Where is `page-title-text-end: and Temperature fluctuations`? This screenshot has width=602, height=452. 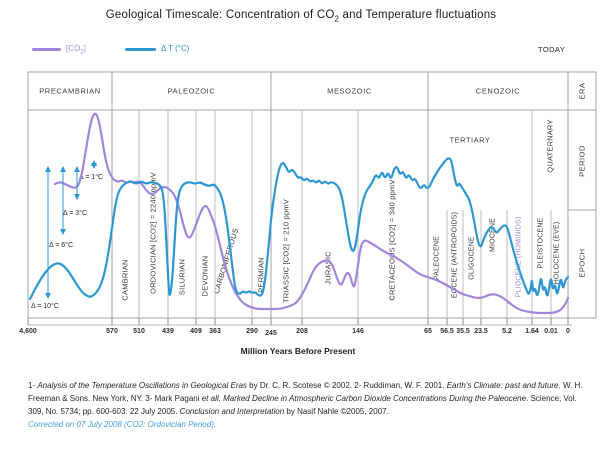 page-title-text-end: and Temperature fluctuations is located at coordinates (418, 15).